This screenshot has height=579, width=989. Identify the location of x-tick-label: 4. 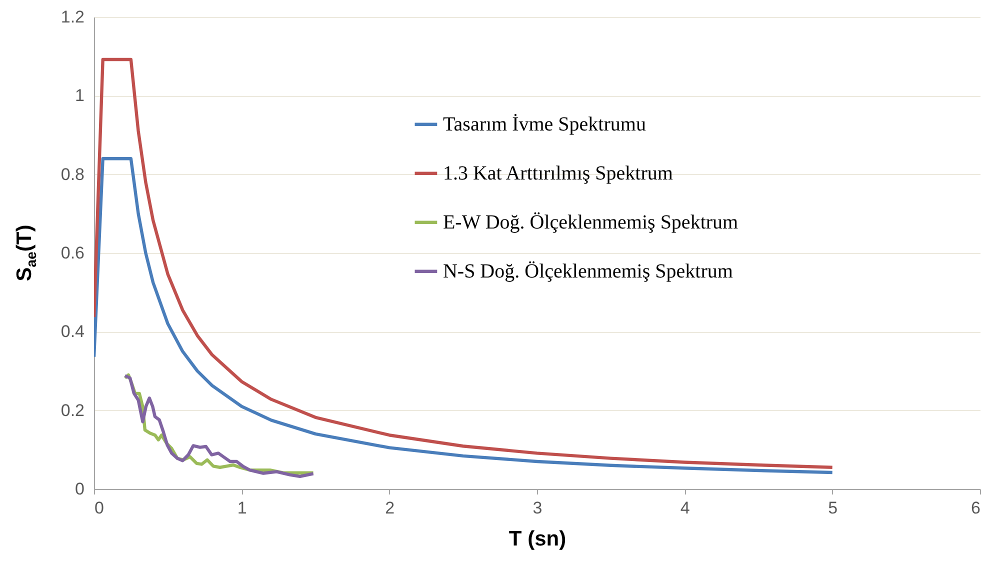
(685, 508).